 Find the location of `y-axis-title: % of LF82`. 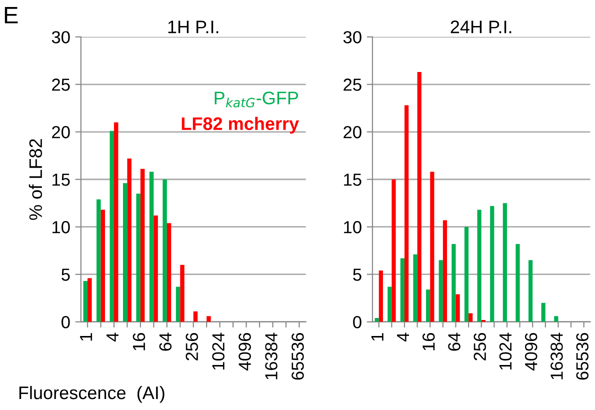

y-axis-title: % of LF82 is located at coordinates (35, 179).